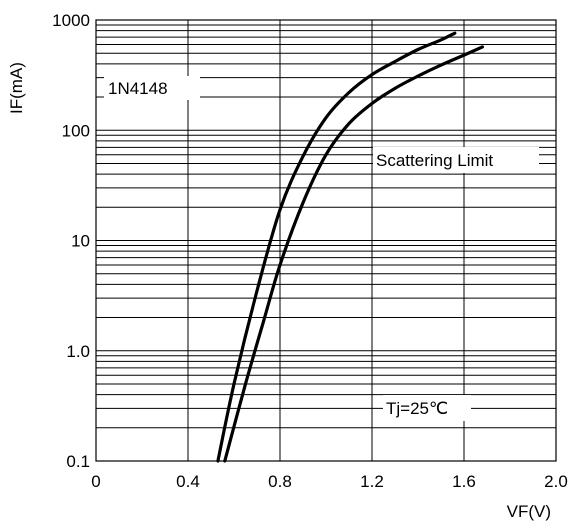 The width and height of the screenshot is (580, 524). Describe the element at coordinates (372, 481) in the screenshot. I see `x-tick-label: 1.2` at that location.